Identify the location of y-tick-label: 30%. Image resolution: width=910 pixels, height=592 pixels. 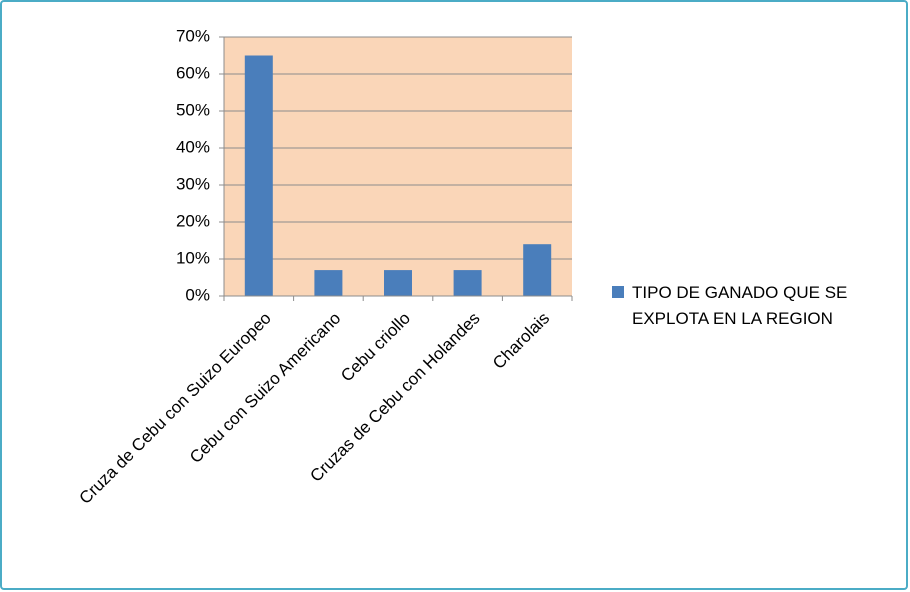
(193, 183).